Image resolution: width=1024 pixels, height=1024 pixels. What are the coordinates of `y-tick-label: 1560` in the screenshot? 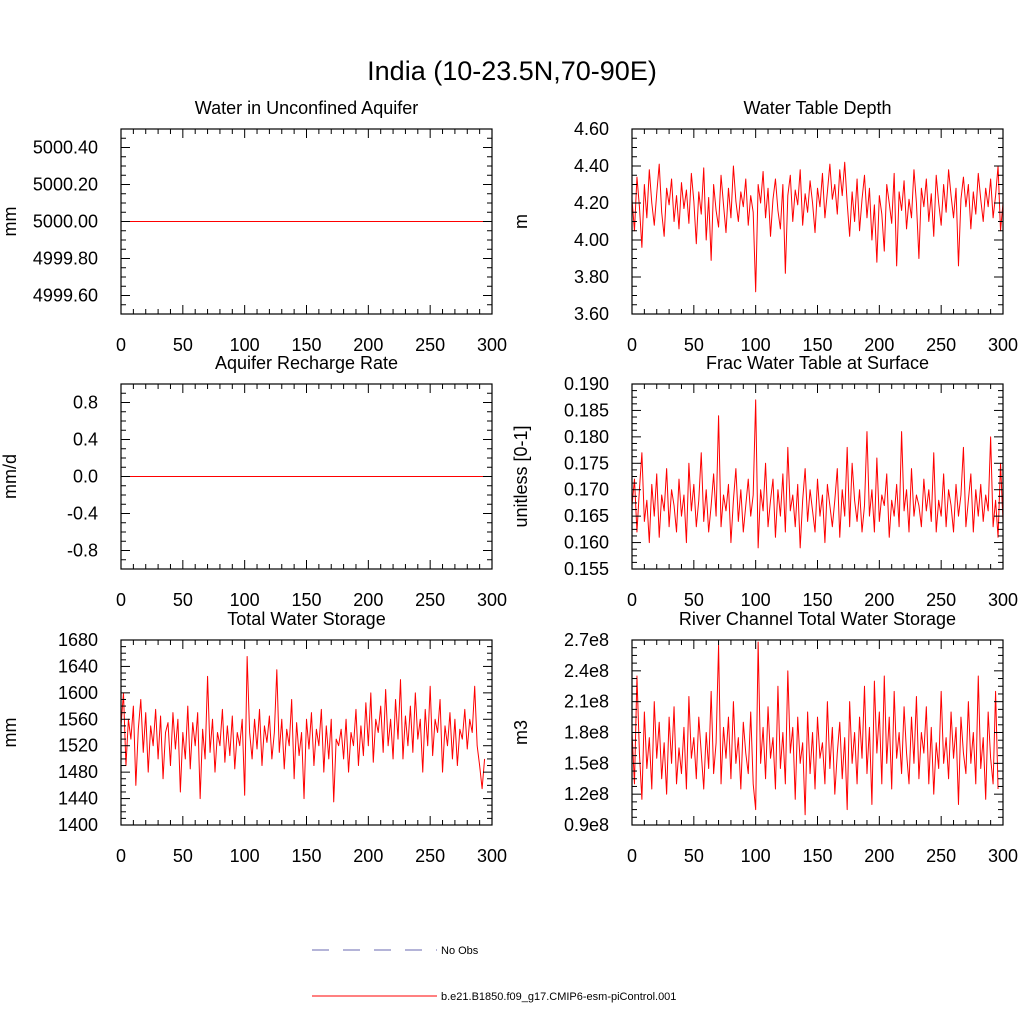 It's located at (78, 719).